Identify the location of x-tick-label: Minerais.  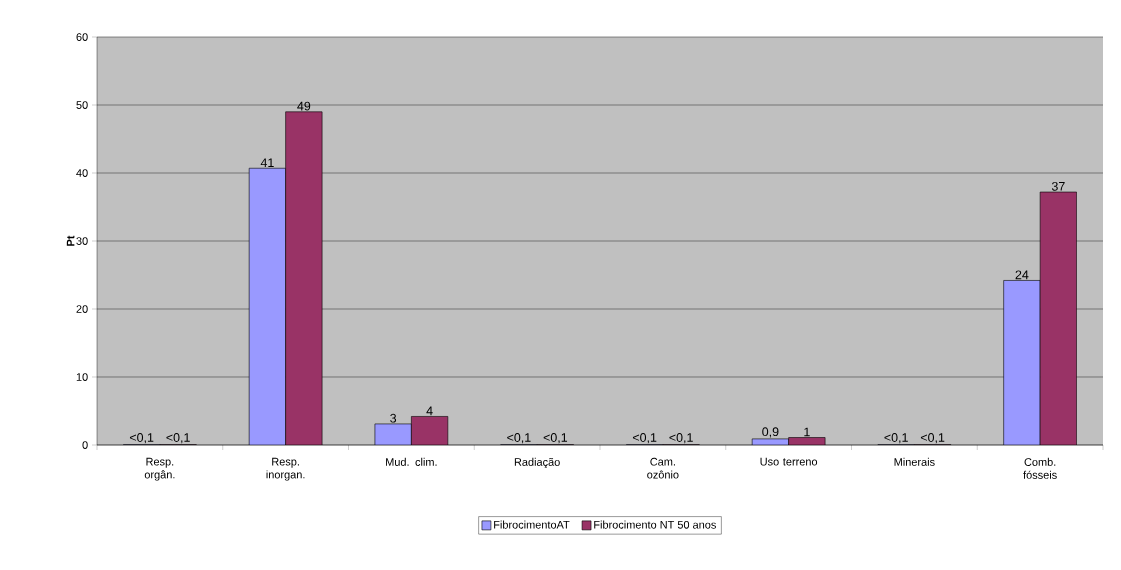
(914, 461).